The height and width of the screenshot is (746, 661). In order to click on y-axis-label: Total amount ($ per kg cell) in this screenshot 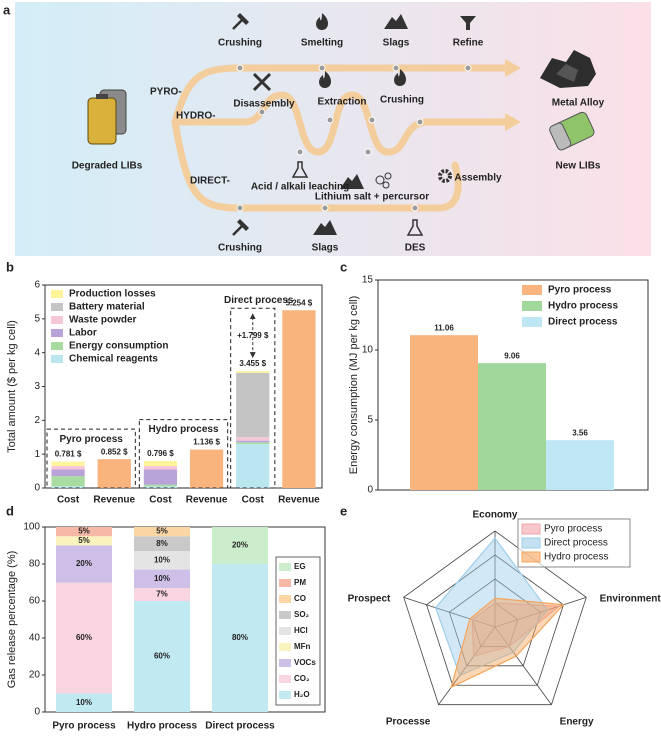, I will do `click(12, 386)`.